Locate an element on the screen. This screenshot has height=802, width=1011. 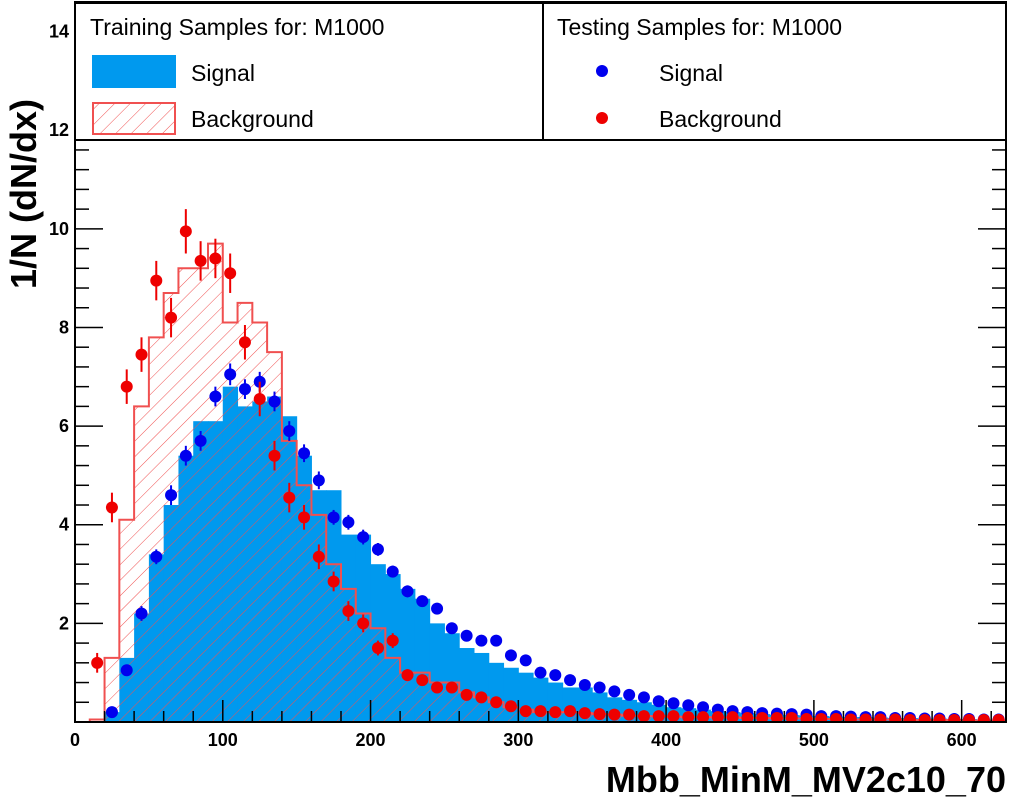
y-tick-label: 2 is located at coordinates (64, 623).